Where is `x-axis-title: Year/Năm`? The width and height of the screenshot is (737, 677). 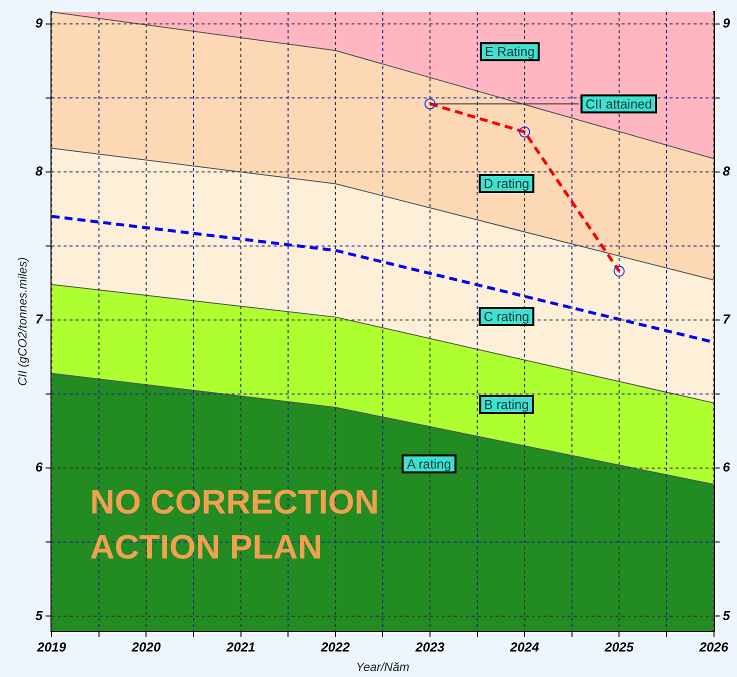
x-axis-title: Year/Năm is located at coordinates (383, 667).